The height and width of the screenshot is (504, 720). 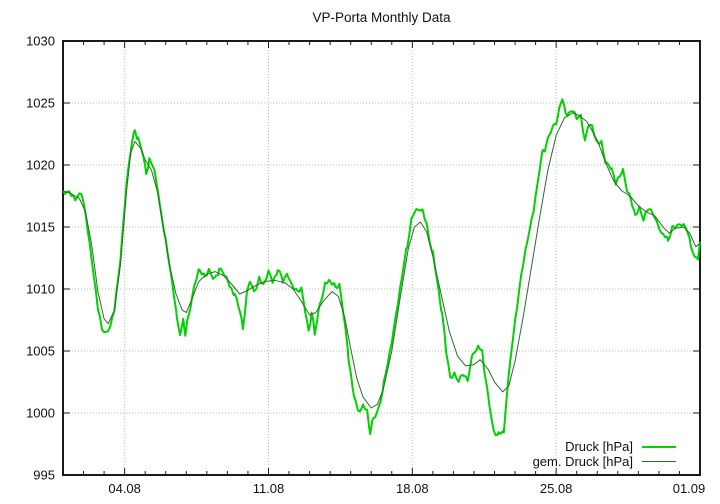 I want to click on legend-item-druck: Druck [hPa], so click(x=604, y=446).